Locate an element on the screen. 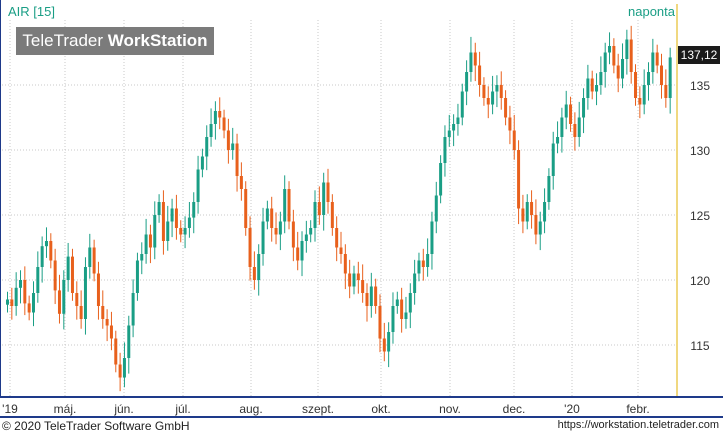 Image resolution: width=723 pixels, height=435 pixels. watermark-logo: TeleTrader WorkStation is located at coordinates (115, 41).